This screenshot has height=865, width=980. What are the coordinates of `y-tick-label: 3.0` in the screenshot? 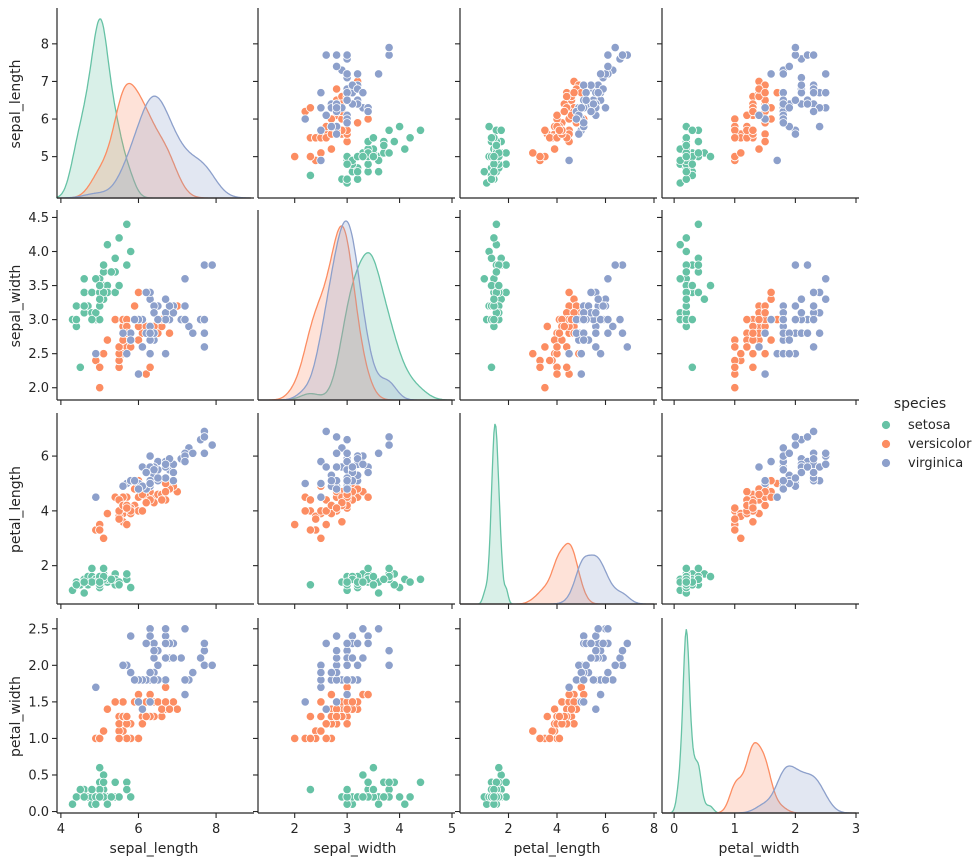 It's located at (38, 320).